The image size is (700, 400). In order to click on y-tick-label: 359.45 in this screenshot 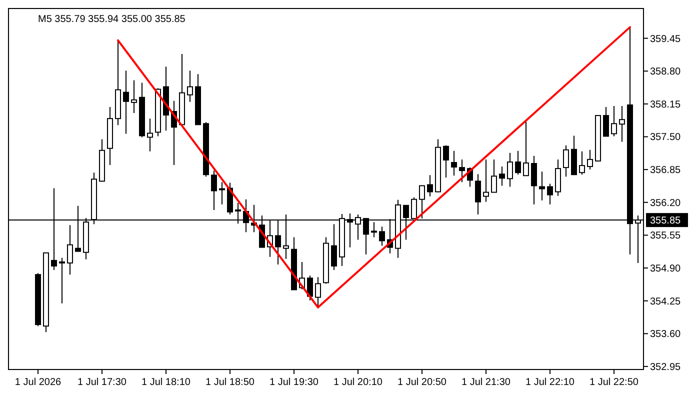, I will do `click(666, 39)`.